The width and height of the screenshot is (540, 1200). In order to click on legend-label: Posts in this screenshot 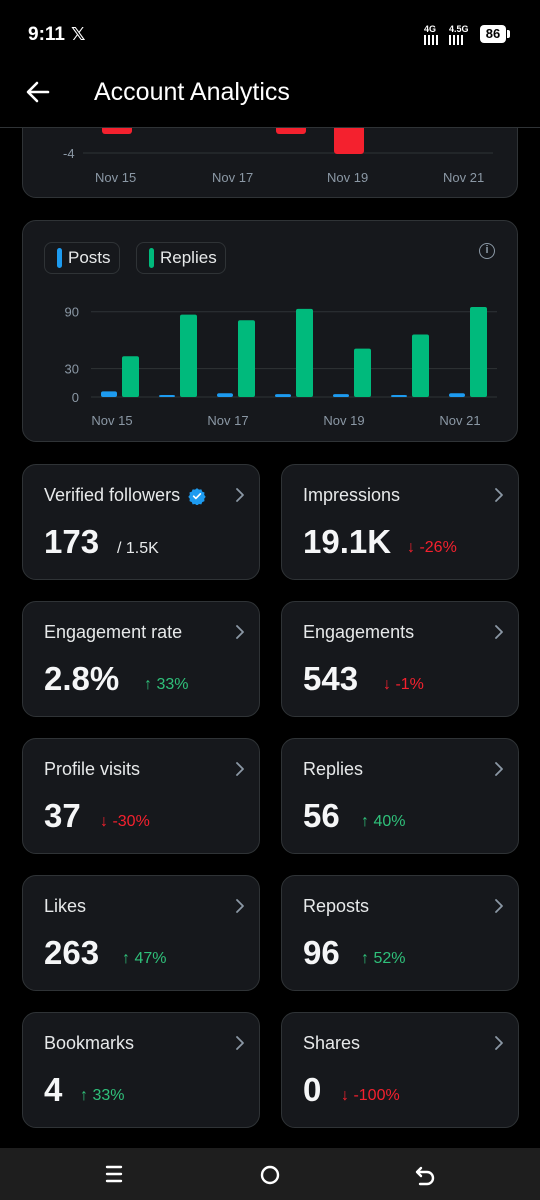, I will do `click(89, 257)`.